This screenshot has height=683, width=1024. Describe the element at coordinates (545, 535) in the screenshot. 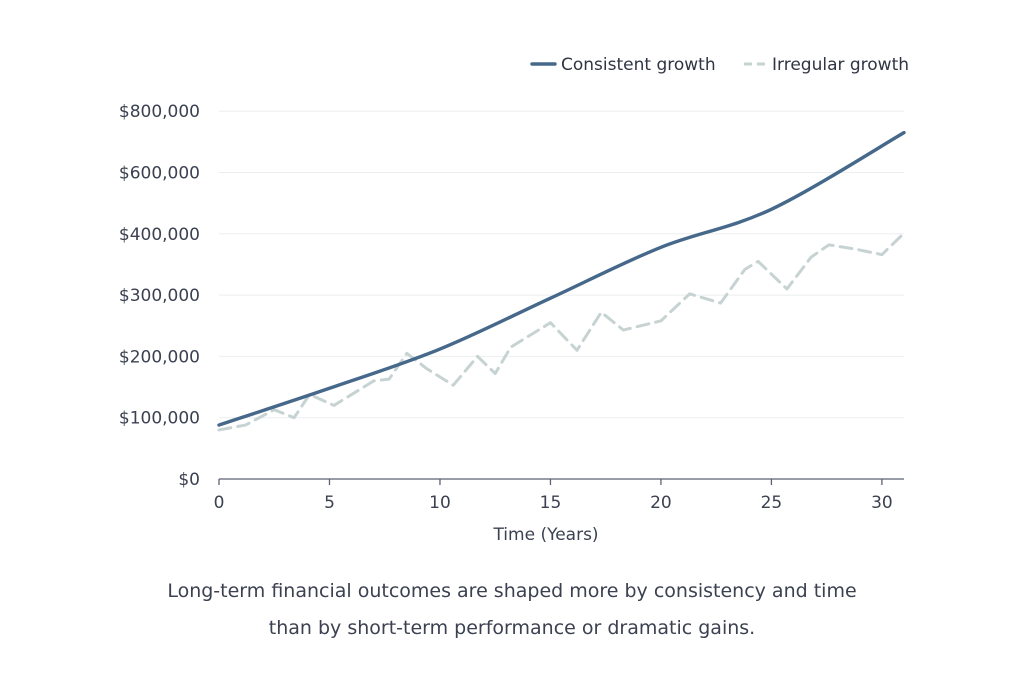

I see `x-axis-label: Time (Years)` at that location.